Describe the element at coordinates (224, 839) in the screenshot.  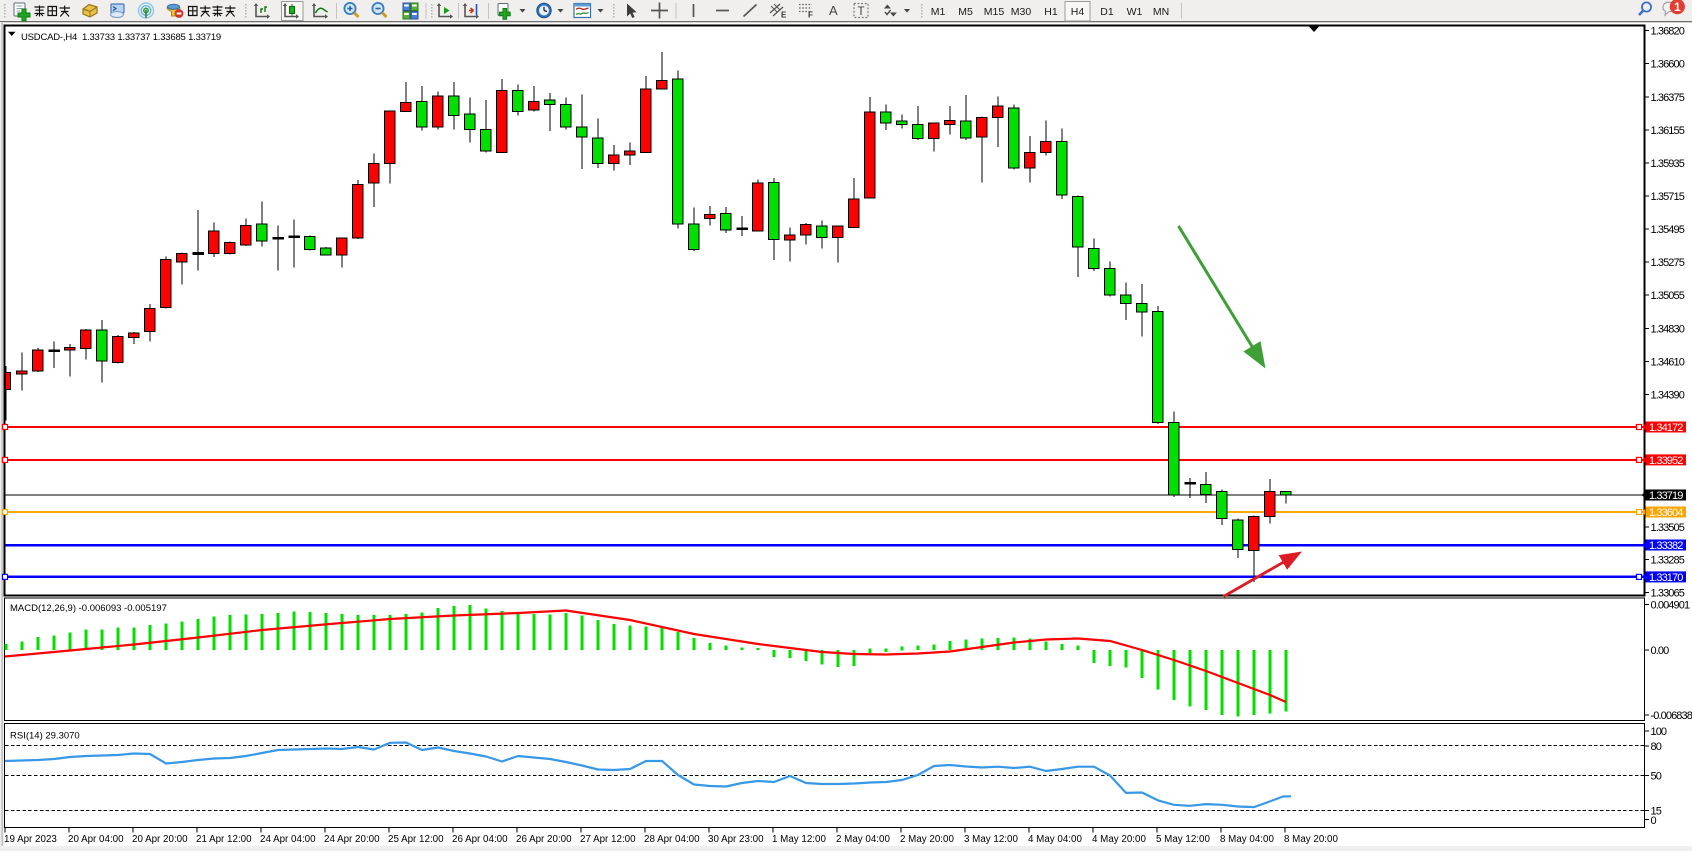
I see `svg-text: 21 Apr 12:00` at that location.